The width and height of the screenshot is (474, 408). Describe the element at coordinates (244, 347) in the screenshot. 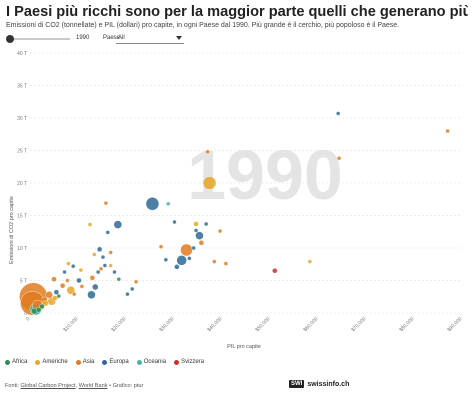

I see `x-axis-label: PIL pro capite` at that location.